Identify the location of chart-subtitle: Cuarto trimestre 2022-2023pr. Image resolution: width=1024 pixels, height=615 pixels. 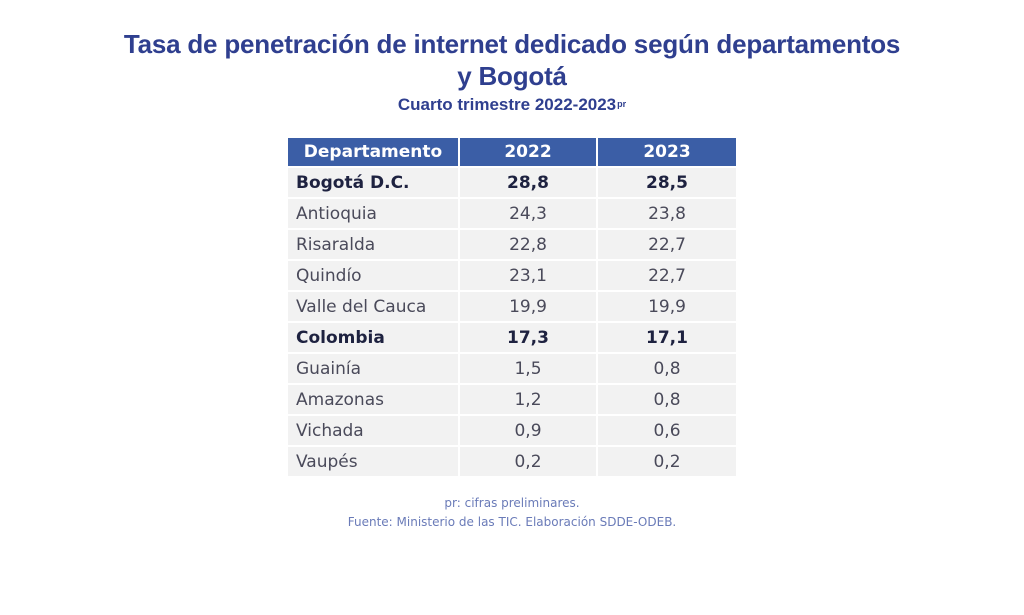
(512, 105).